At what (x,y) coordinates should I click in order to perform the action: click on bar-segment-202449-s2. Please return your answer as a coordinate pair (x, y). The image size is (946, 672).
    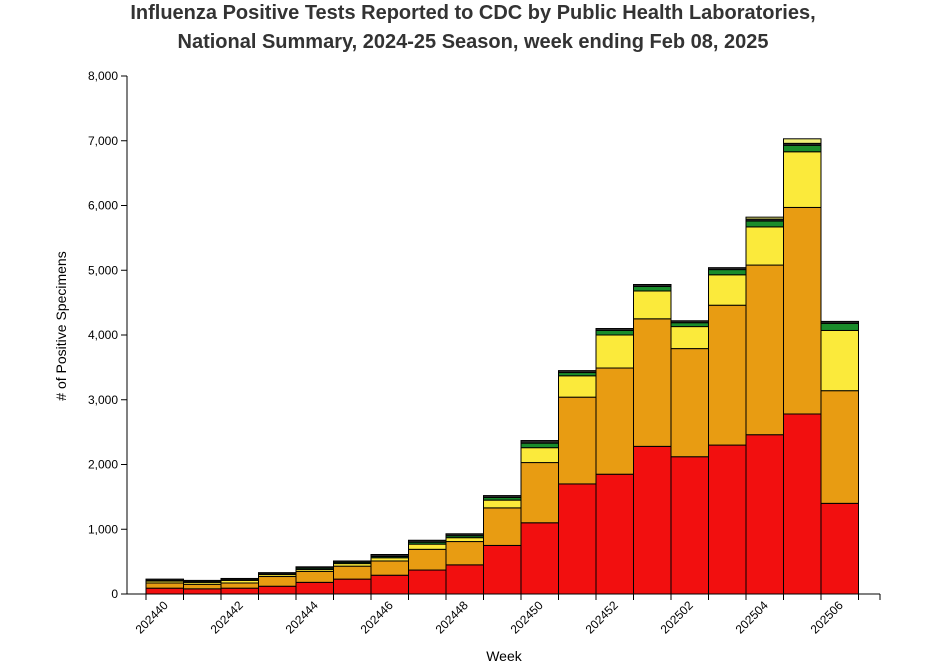
    Looking at the image, I should click on (502, 504).